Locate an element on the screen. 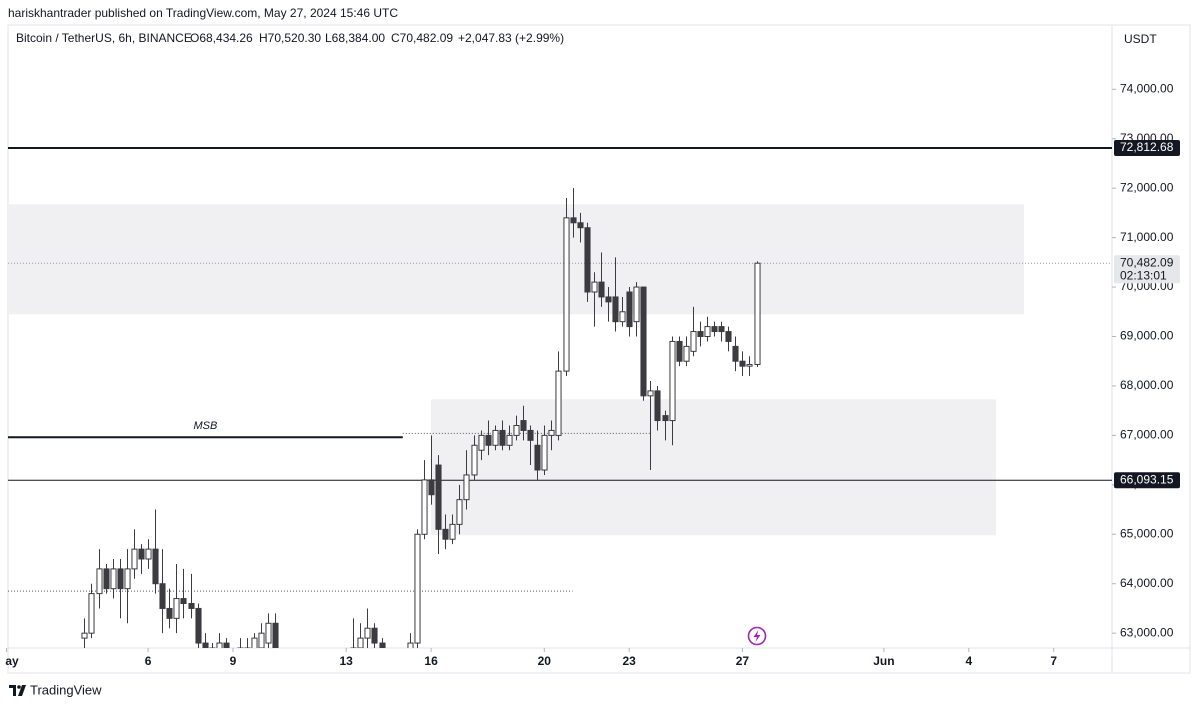 The width and height of the screenshot is (1200, 706). symbol: Bitcoin / TetherUS, 6h, BINANCE is located at coordinates (104, 38).